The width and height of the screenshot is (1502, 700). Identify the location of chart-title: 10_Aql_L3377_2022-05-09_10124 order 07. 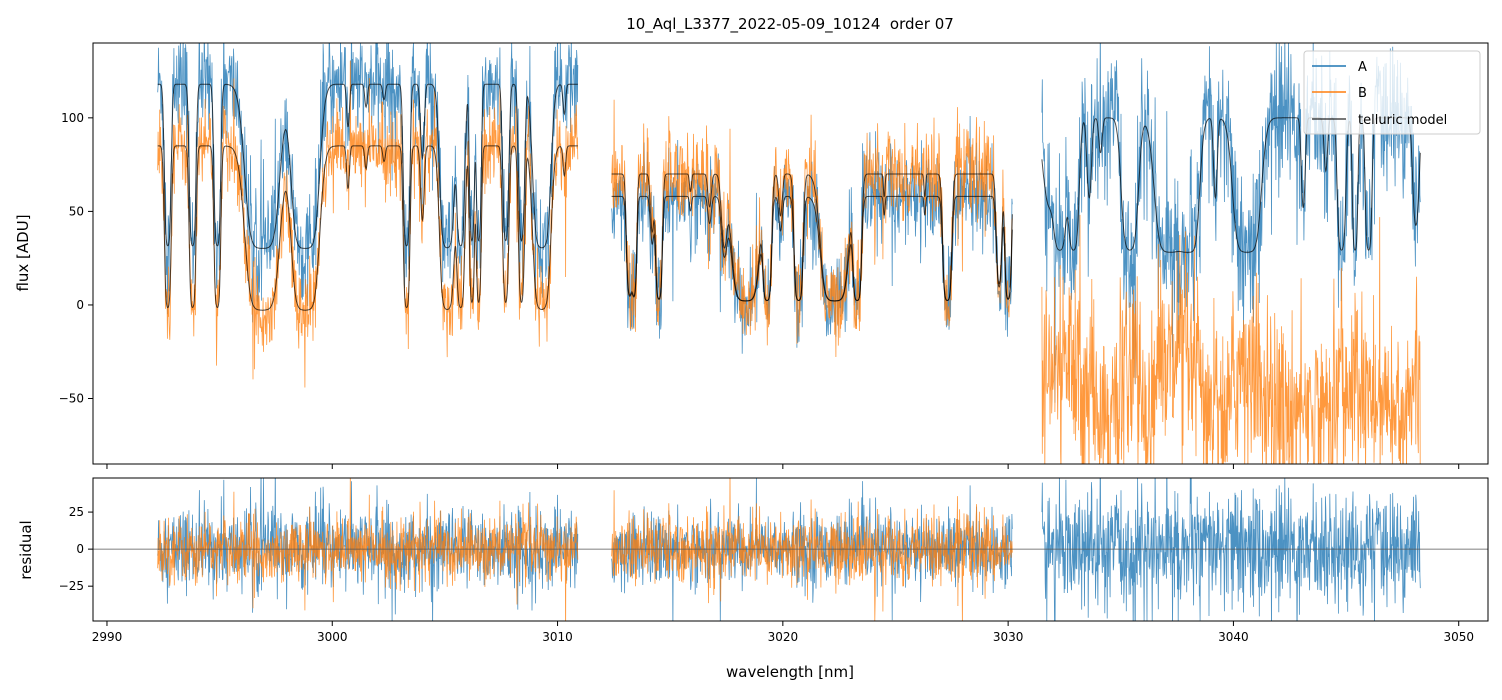
(790, 24).